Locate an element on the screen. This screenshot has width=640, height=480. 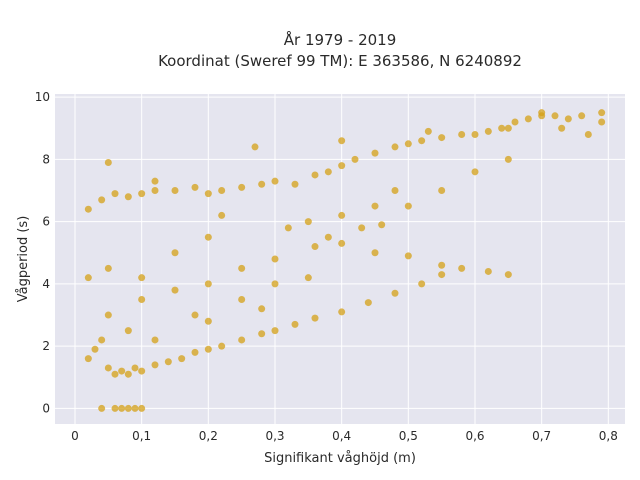
y-tick-label: 0 is located at coordinates (46, 408).